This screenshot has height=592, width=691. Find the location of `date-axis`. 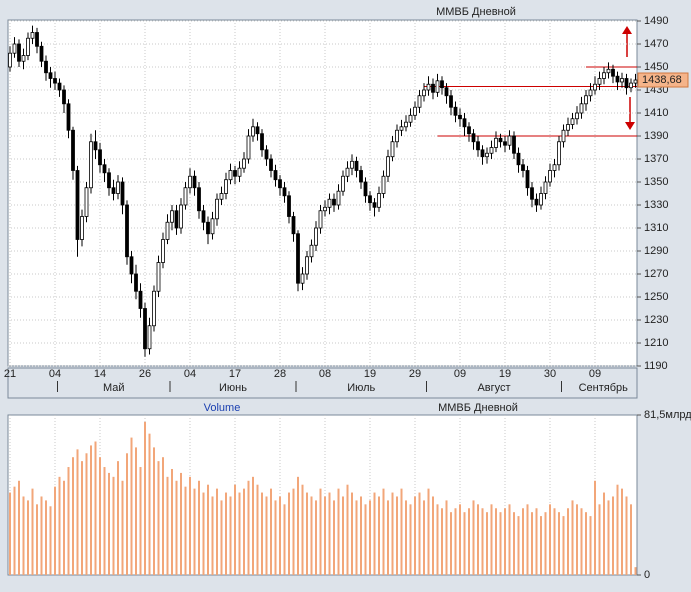

date-axis is located at coordinates (322, 383).